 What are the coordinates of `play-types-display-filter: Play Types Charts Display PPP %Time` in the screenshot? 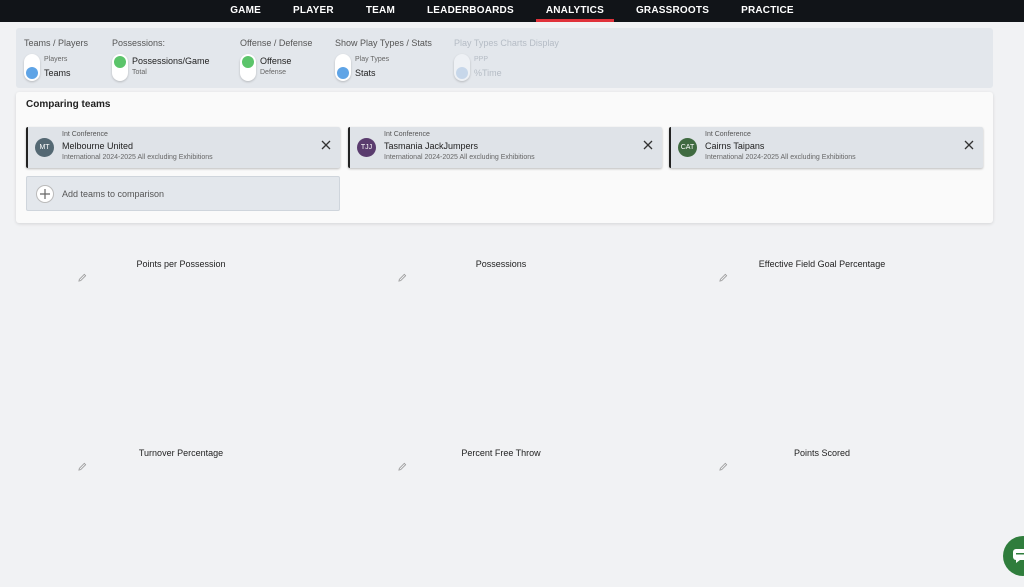 It's located at (506, 59).